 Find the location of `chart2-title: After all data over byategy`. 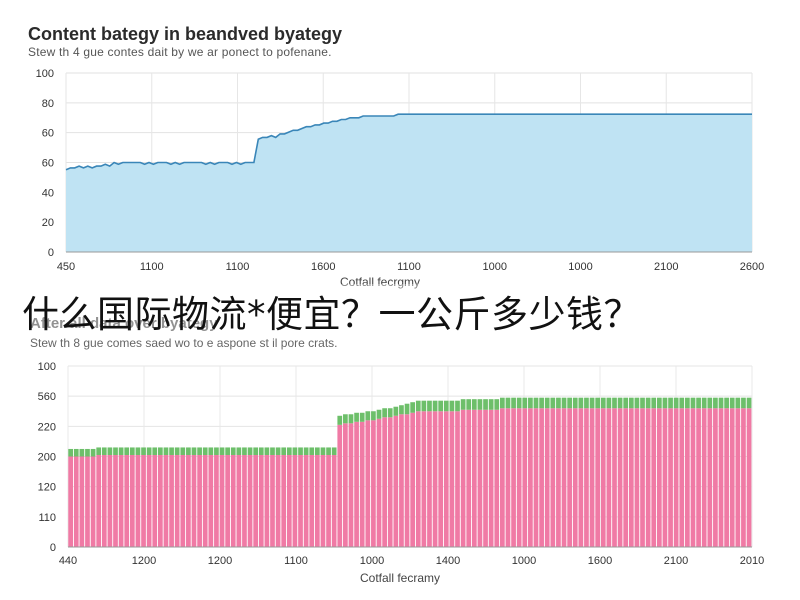

chart2-title: After all data over byategy is located at coordinates (124, 323).